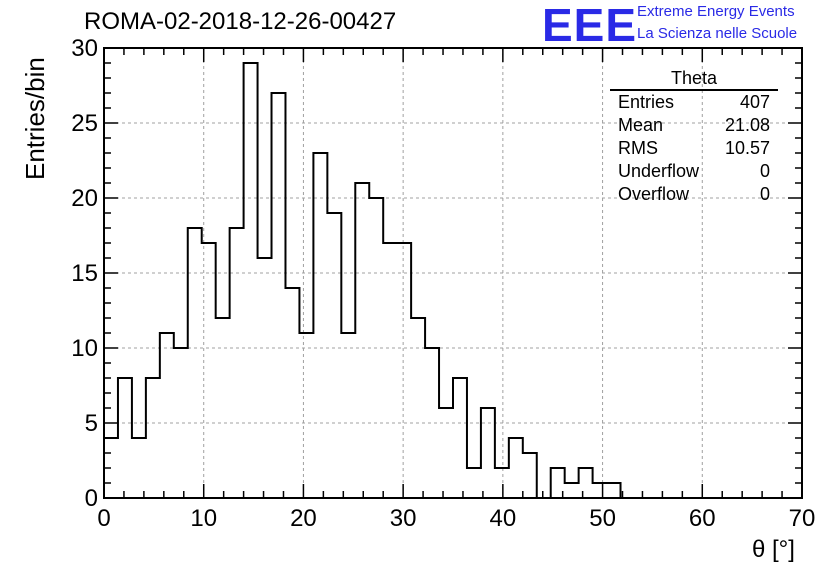  Describe the element at coordinates (103, 518) in the screenshot. I see `x-tick-label: 0` at that location.